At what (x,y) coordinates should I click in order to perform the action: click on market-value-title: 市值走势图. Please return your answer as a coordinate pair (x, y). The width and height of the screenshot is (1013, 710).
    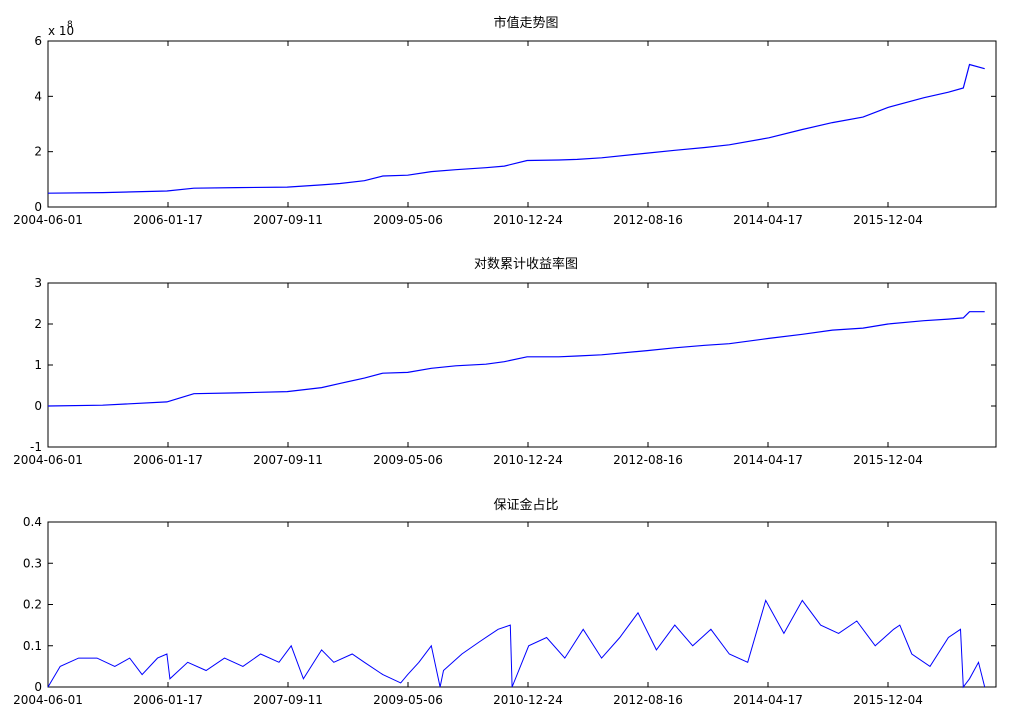
    Looking at the image, I should click on (525, 23).